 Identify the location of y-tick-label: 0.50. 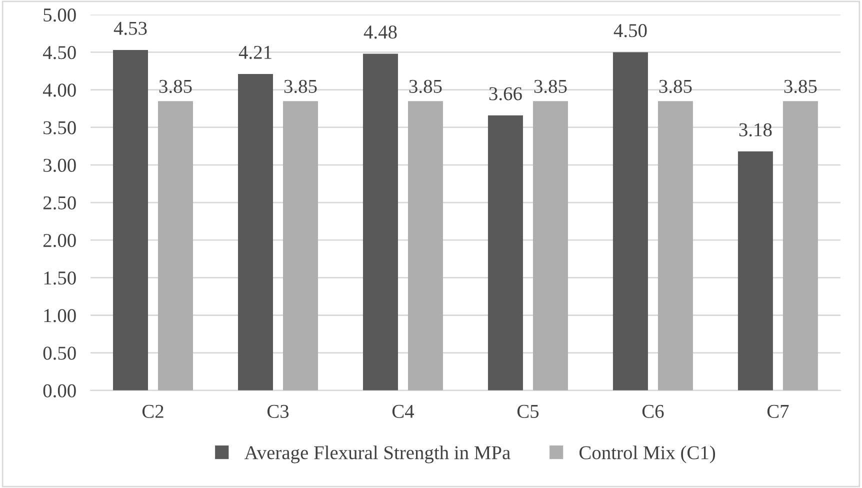
(59, 353).